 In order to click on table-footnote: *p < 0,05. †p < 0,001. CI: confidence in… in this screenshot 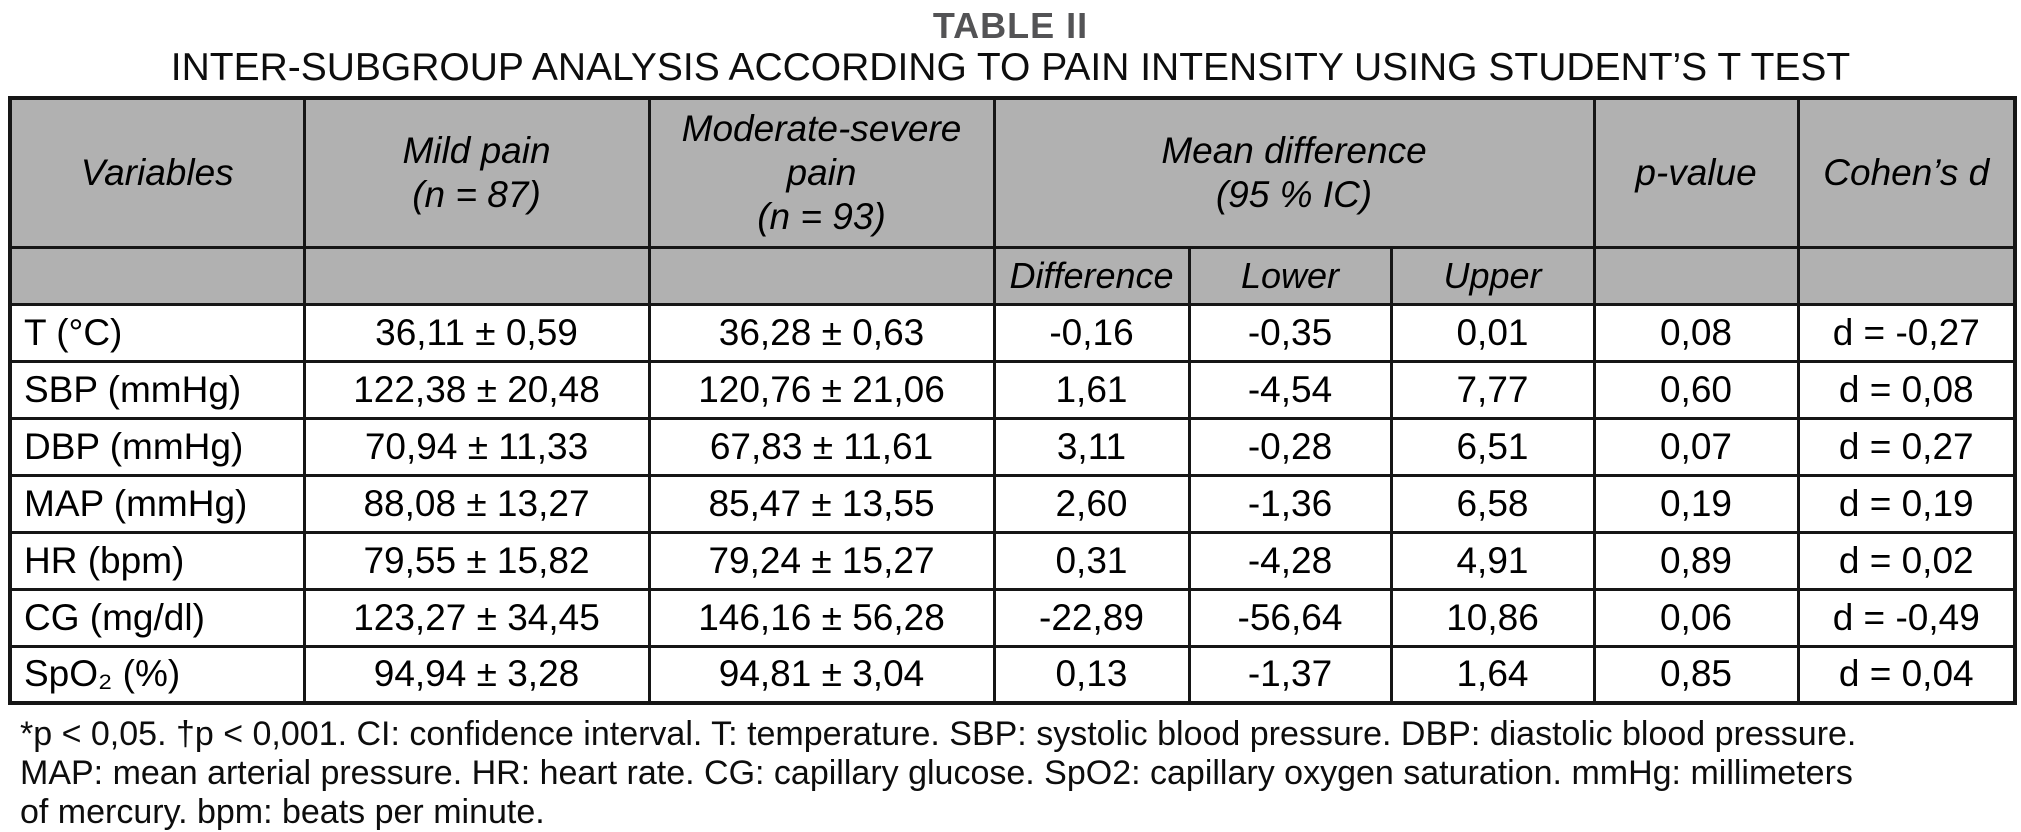, I will do `click(1020, 773)`.